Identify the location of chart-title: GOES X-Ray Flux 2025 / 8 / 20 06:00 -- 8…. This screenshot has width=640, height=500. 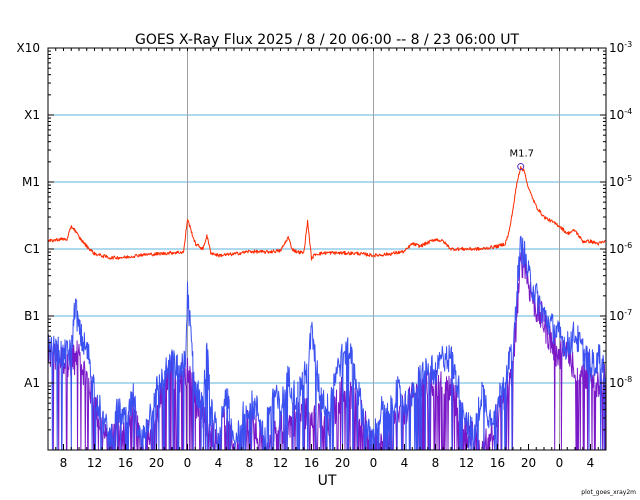
(327, 40).